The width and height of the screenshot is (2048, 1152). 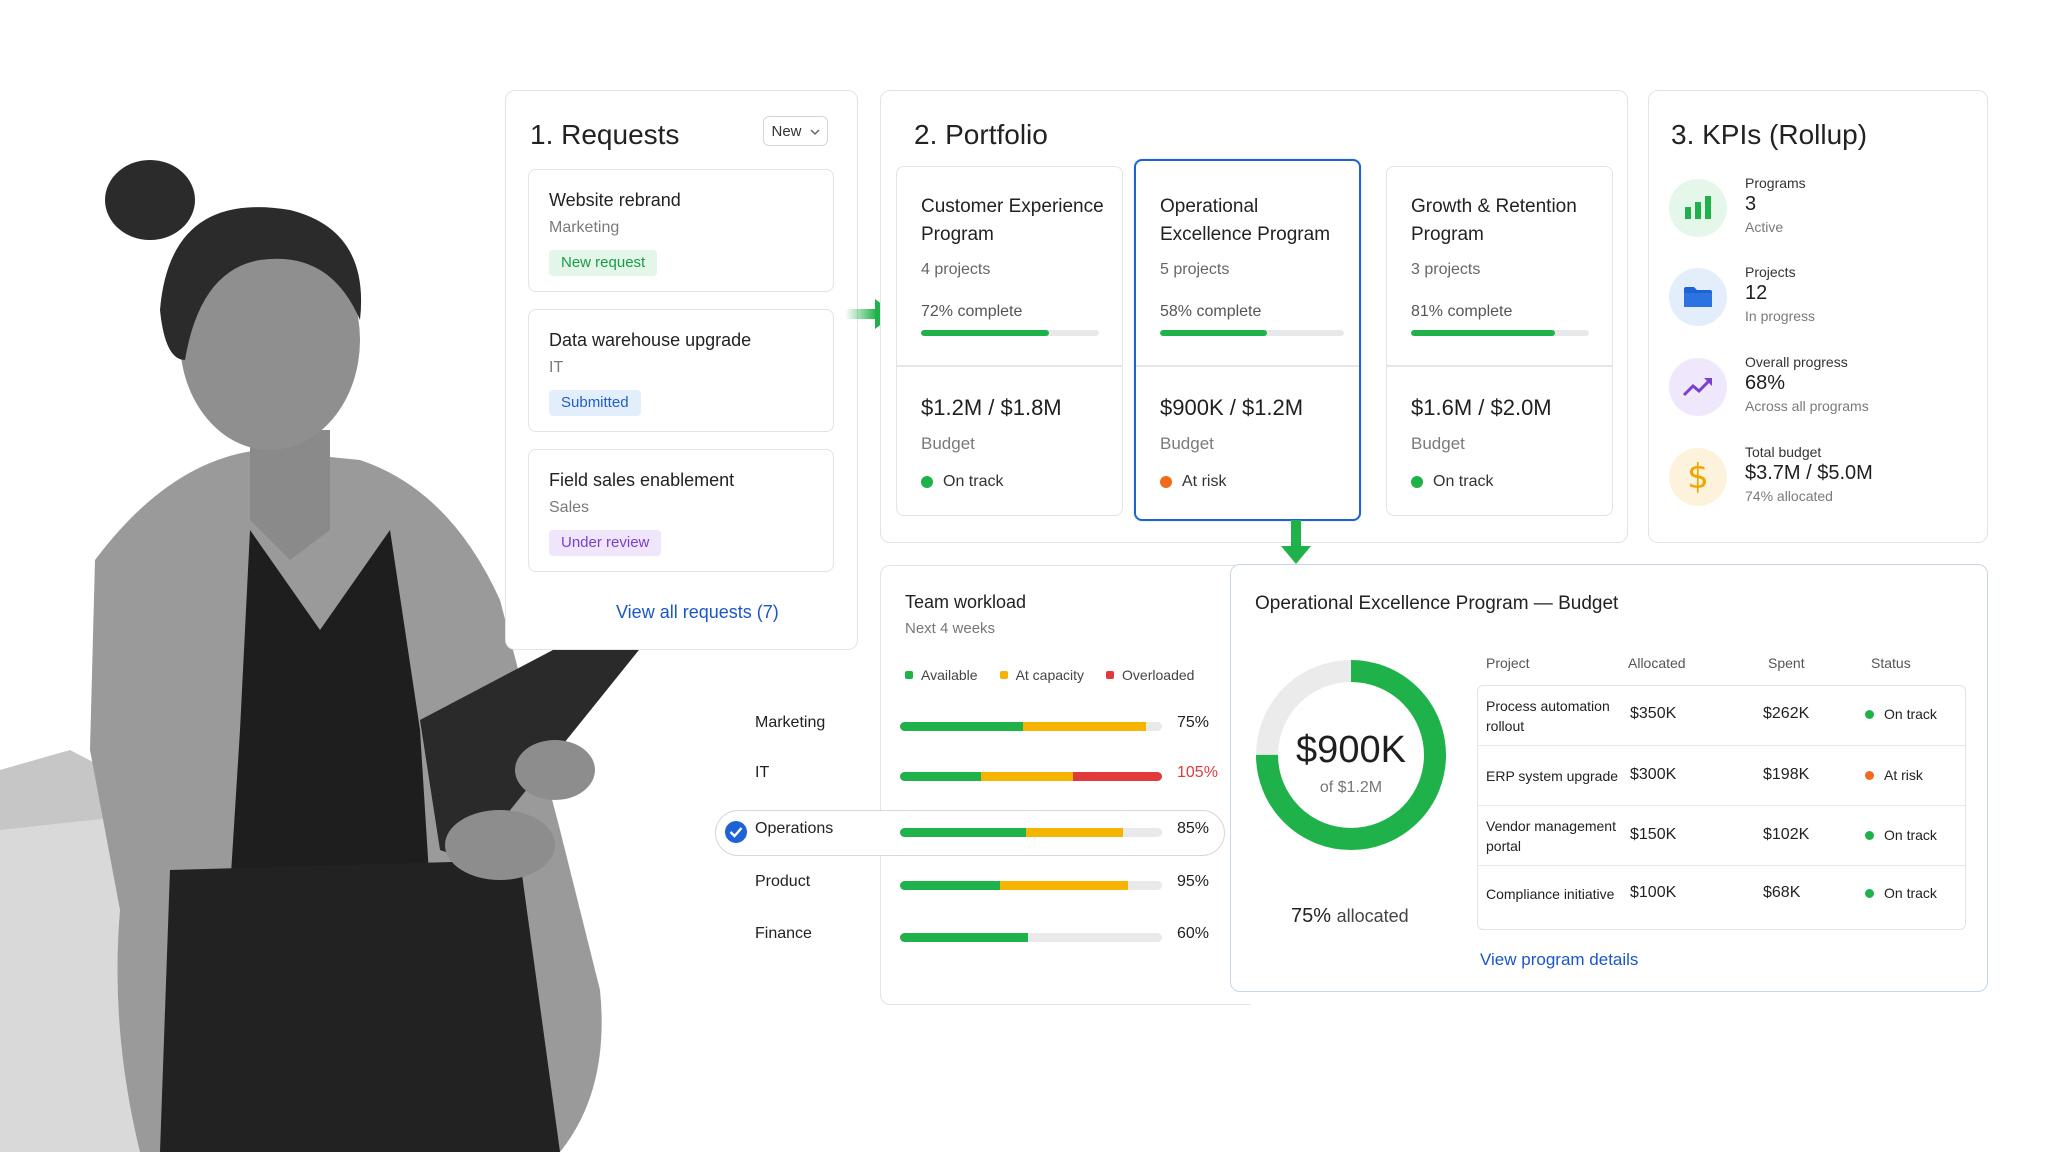 I want to click on col-header-allocated: Allocated, so click(x=1657, y=663).